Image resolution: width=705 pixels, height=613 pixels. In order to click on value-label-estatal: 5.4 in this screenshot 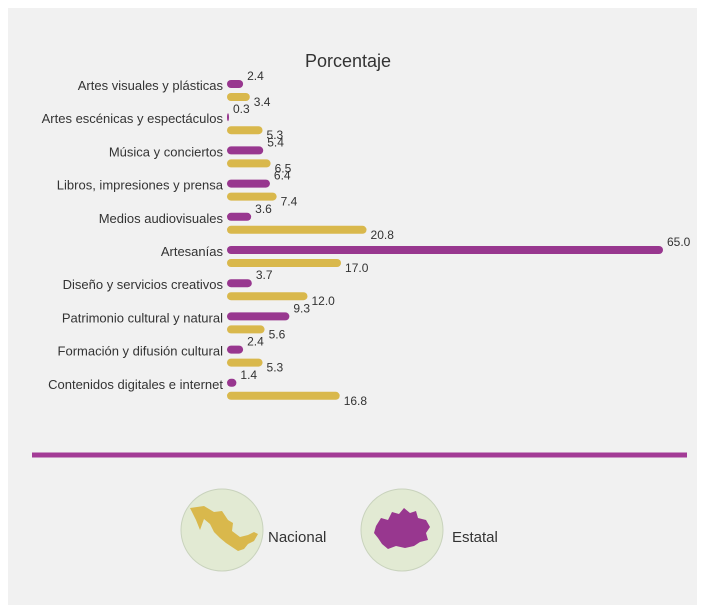, I will do `click(275, 142)`.